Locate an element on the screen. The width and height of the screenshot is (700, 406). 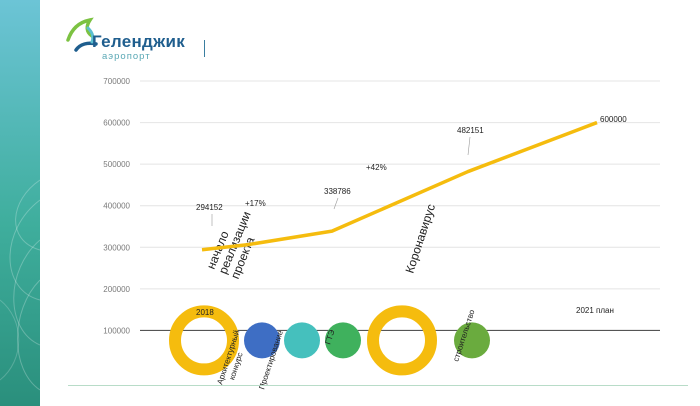
x-label: 2021 план is located at coordinates (595, 310).